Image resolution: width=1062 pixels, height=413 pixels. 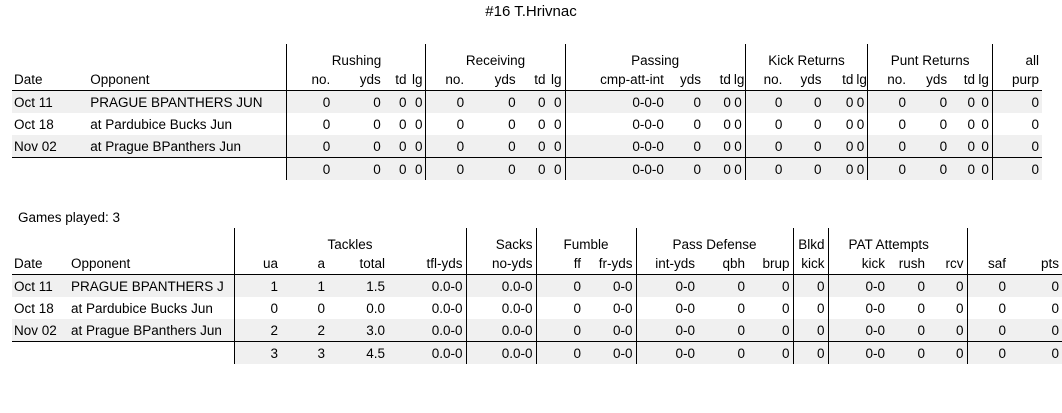 What do you see at coordinates (495, 56) in the screenshot?
I see `group-receiving: Receiving` at bounding box center [495, 56].